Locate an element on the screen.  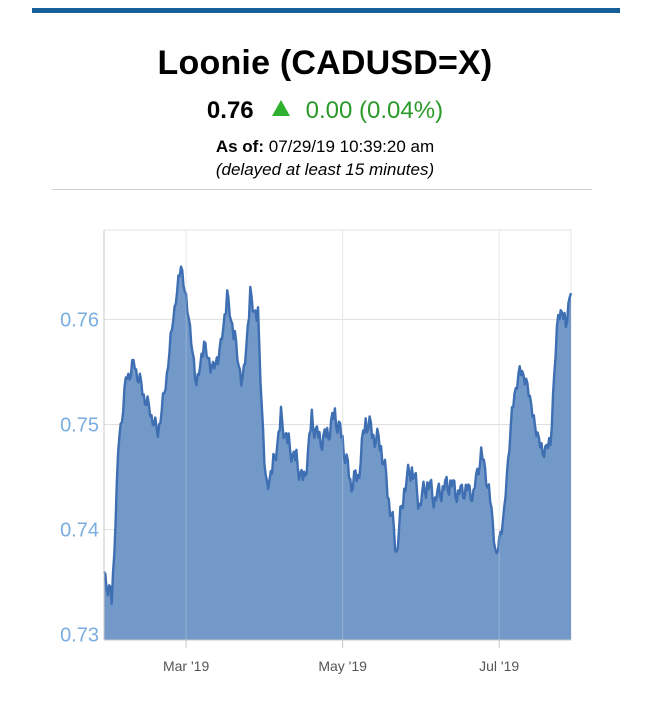
y-tick-label: 0.76 is located at coordinates (79, 320).